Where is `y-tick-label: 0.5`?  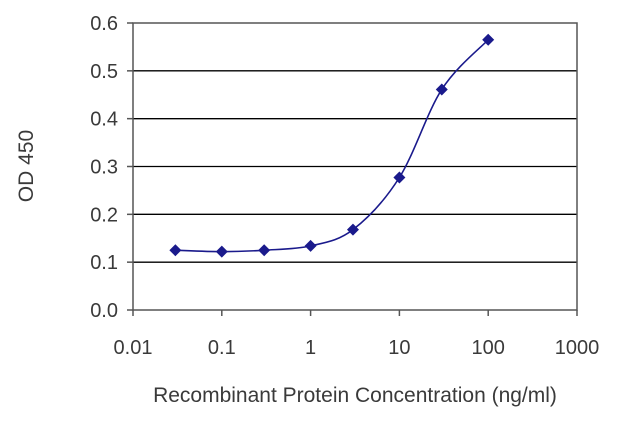 y-tick-label: 0.5 is located at coordinates (104, 72).